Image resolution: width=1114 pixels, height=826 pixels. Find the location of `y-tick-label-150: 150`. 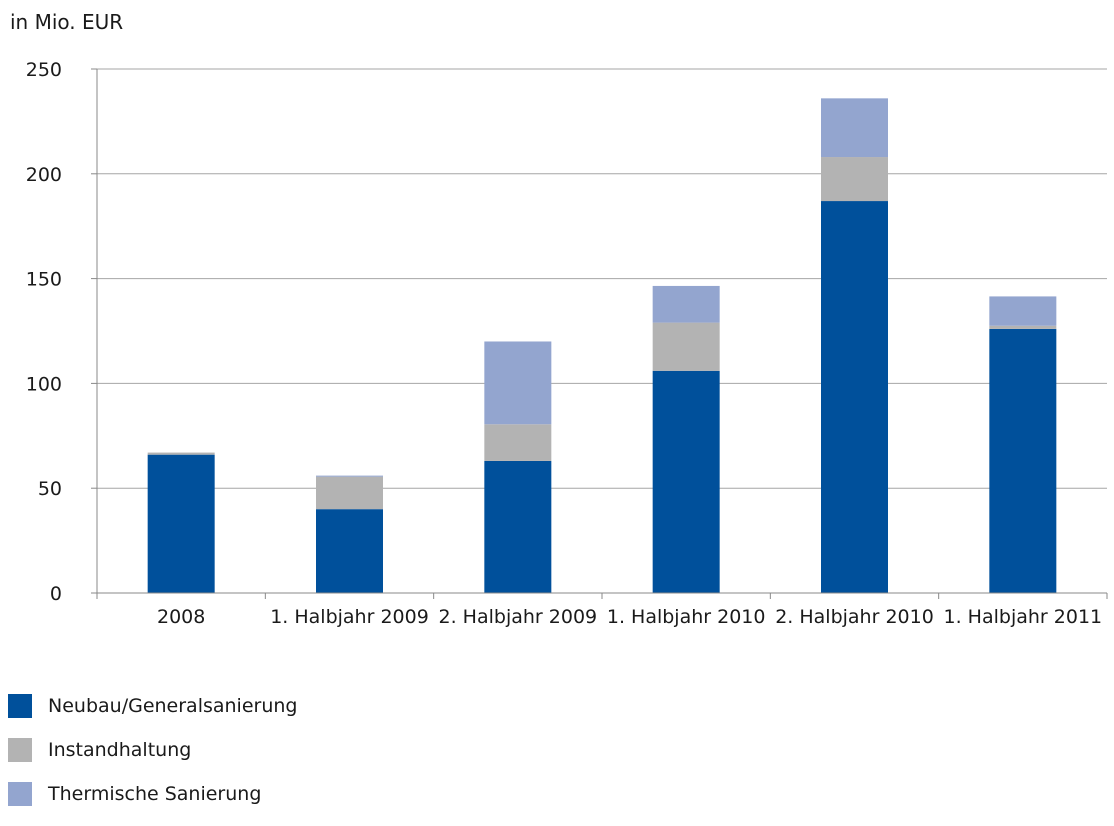

y-tick-label-150: 150 is located at coordinates (44, 280).